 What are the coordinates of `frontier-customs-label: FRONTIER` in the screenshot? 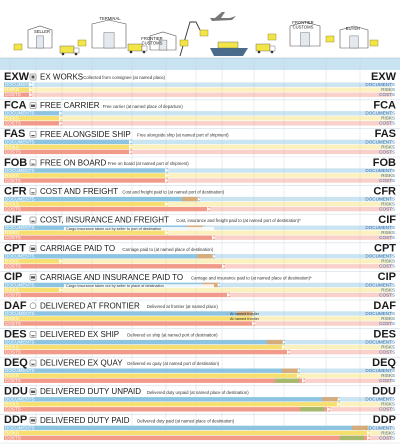 It's located at (302, 22).